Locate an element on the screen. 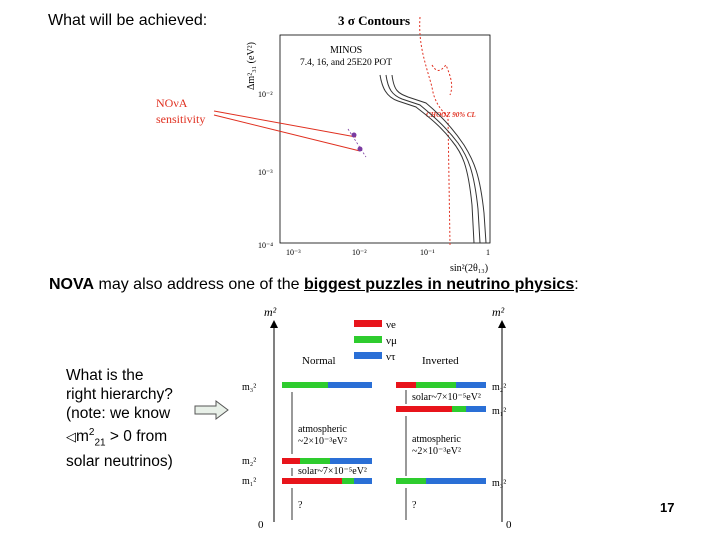  legend-label: νμ is located at coordinates (391, 341).